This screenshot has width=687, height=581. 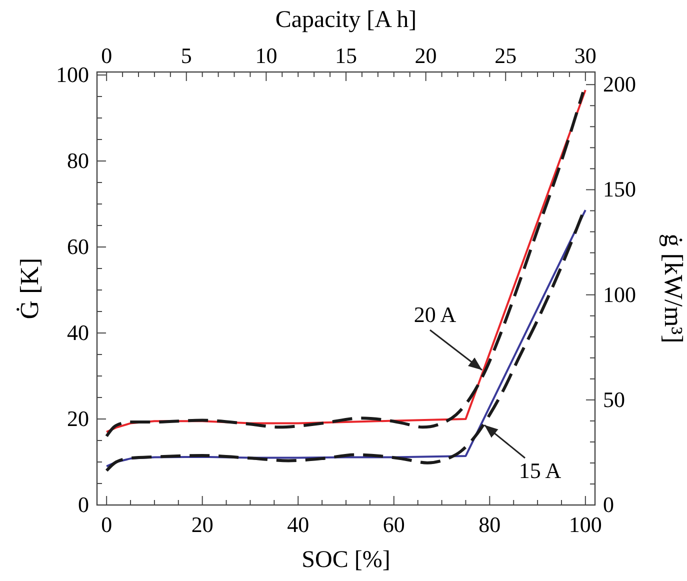 What do you see at coordinates (425, 55) in the screenshot?
I see `x2-tick-label: 20` at bounding box center [425, 55].